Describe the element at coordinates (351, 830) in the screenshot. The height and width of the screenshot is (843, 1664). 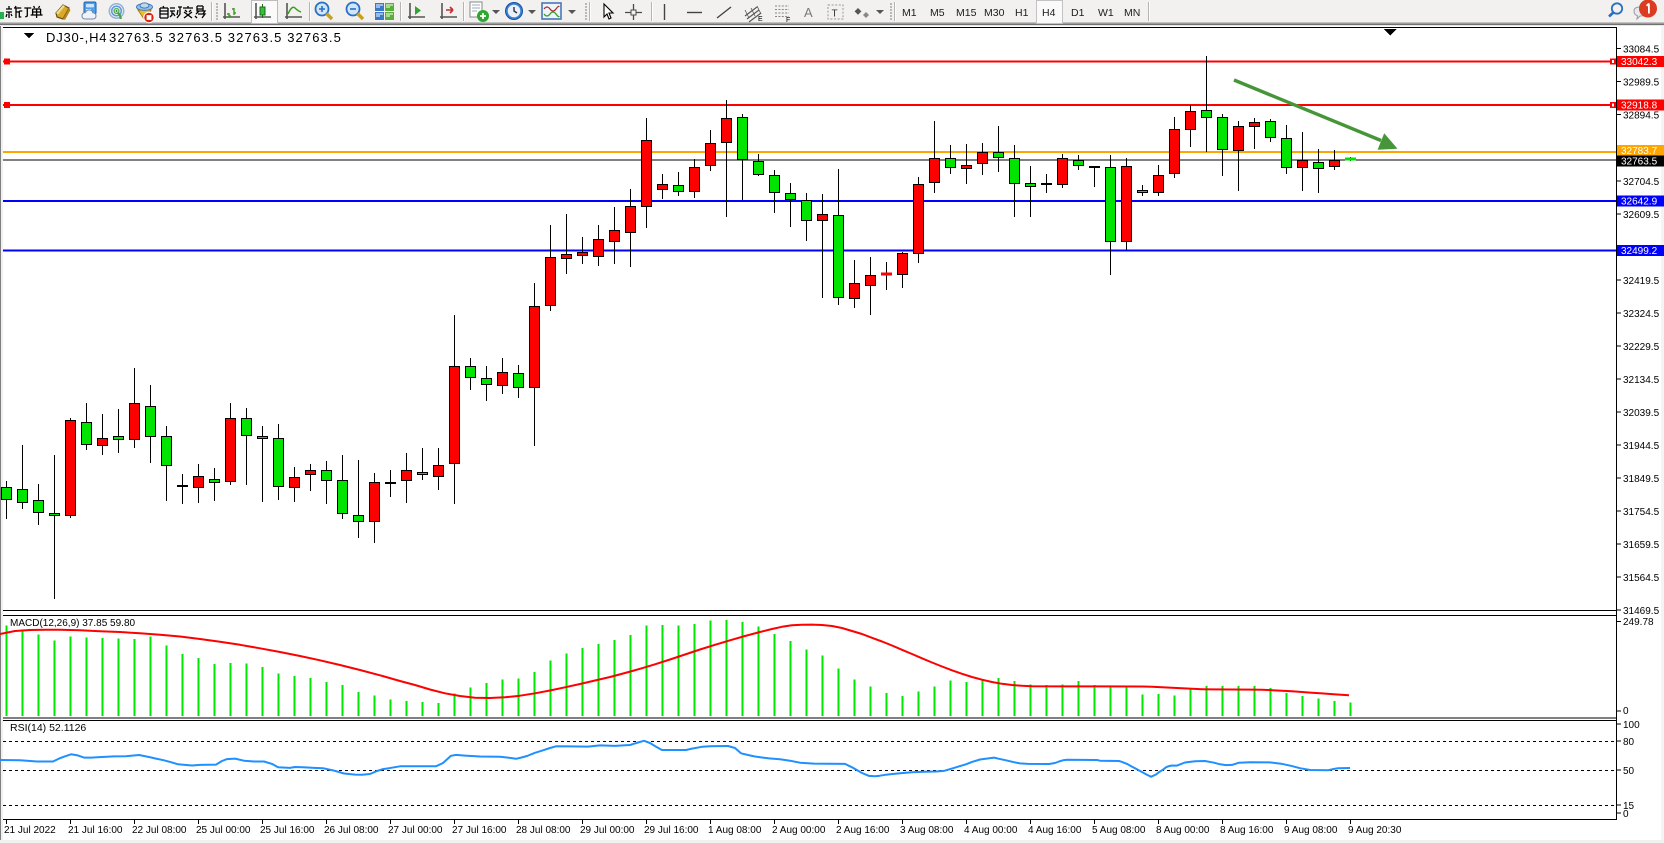
I see `svg-text: 26 Jul 08:00` at that location.